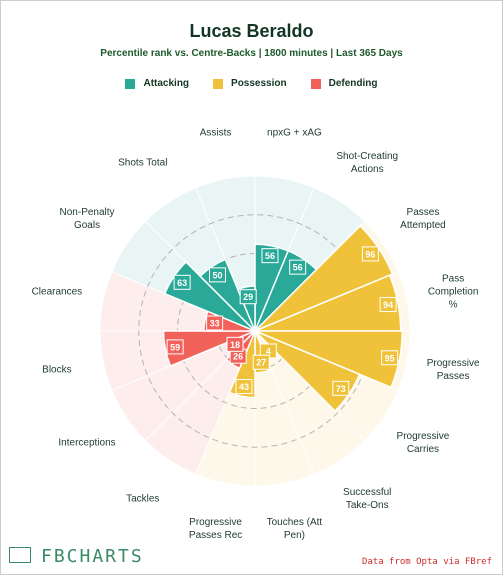  What do you see at coordinates (238, 357) in the screenshot?
I see `value-label: 26` at bounding box center [238, 357].